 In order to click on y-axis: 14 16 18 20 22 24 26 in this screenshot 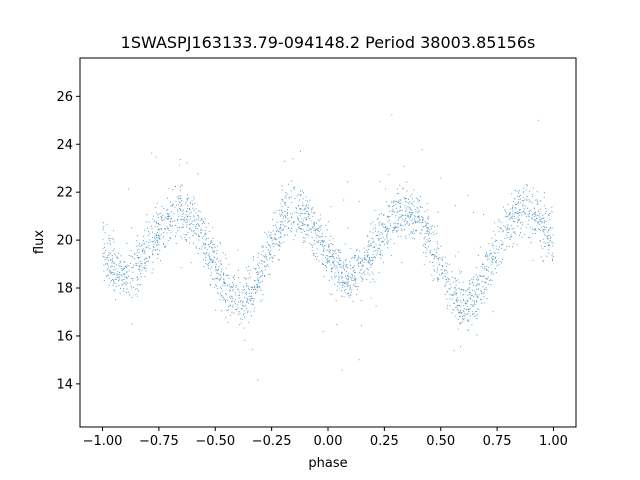, I will do `click(68, 241)`.